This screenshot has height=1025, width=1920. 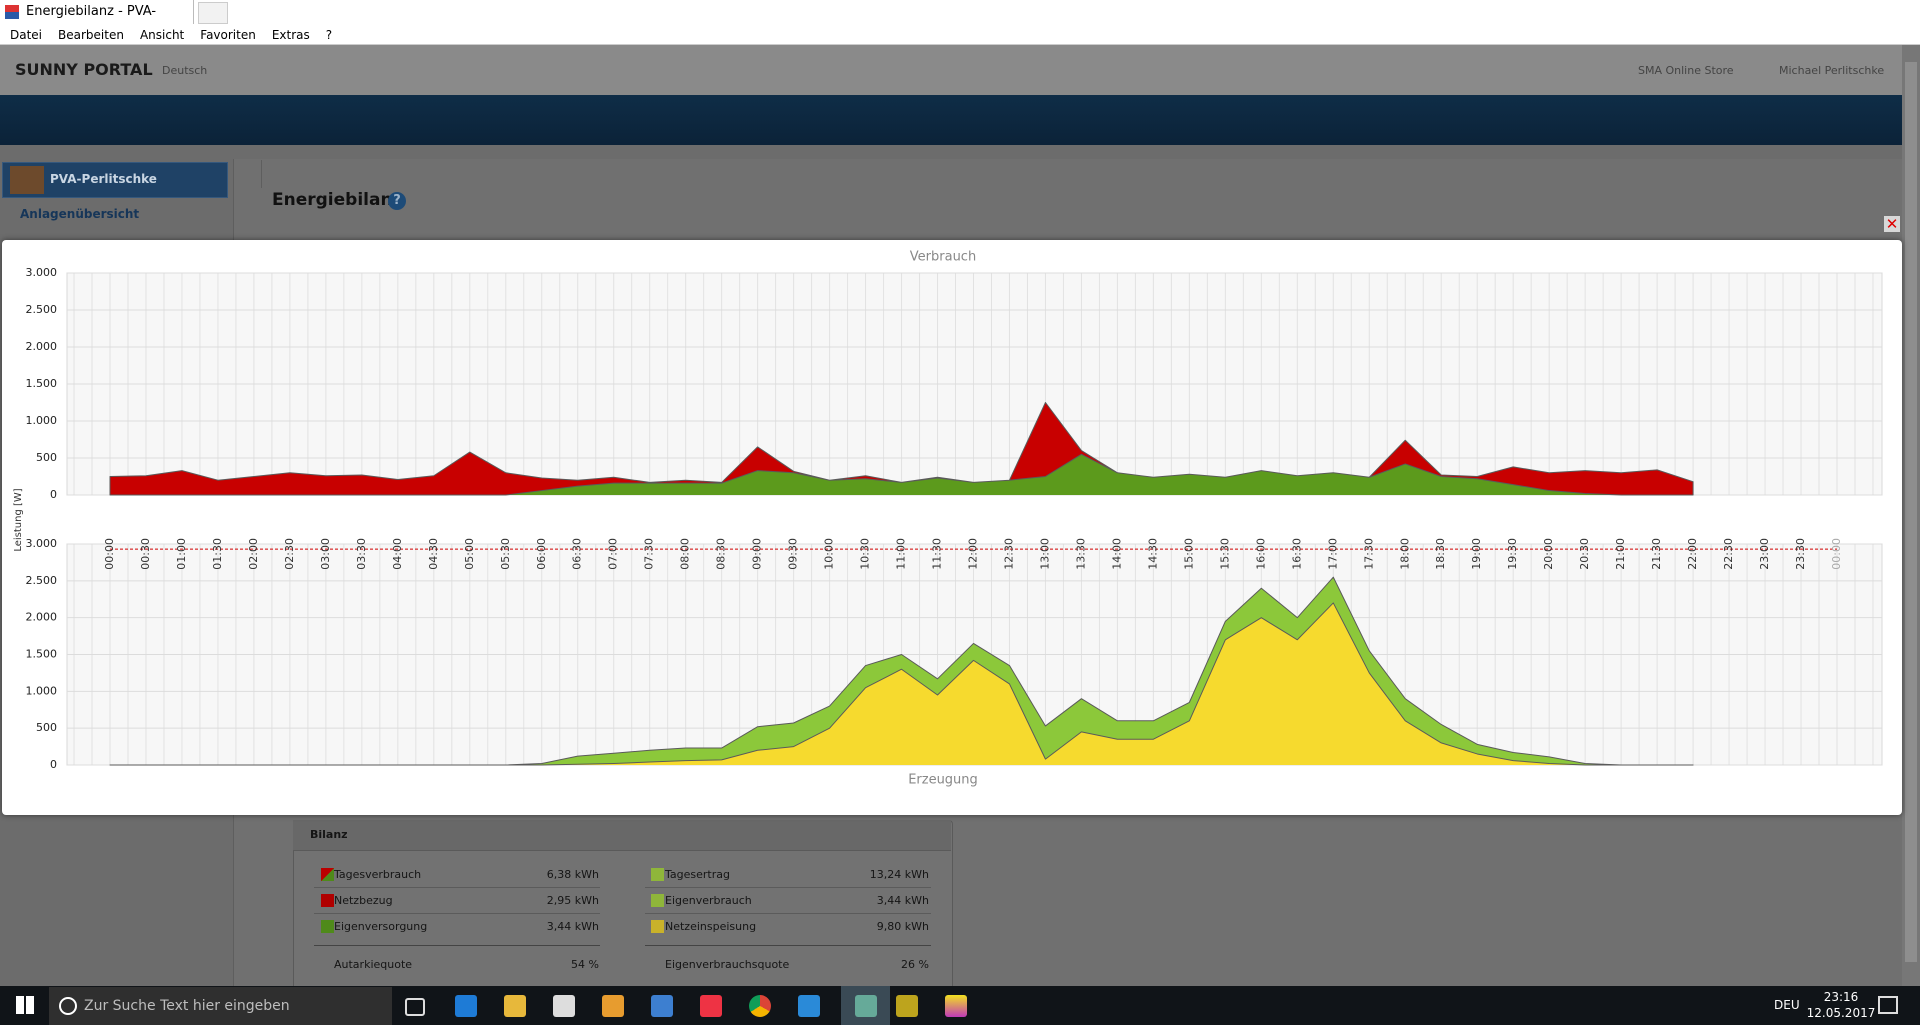 I want to click on language-select: Deutsch, so click(x=185, y=70).